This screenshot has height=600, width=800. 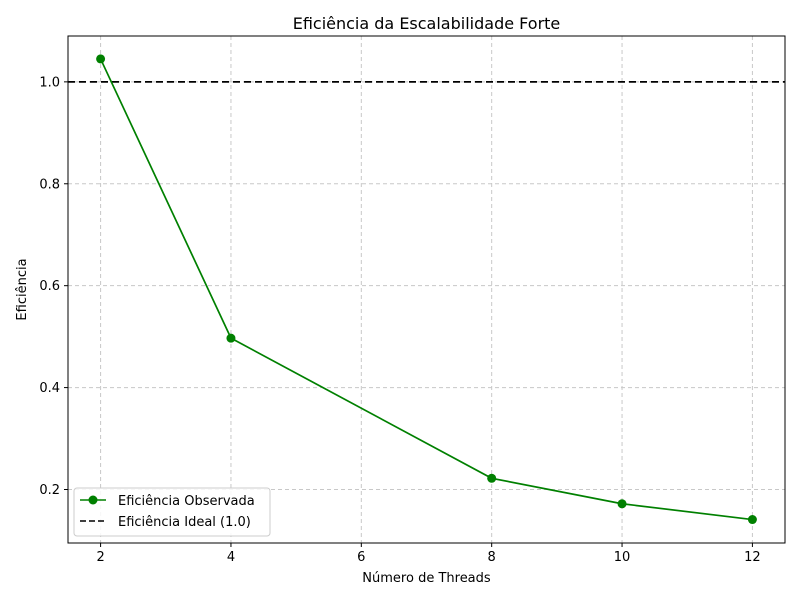 What do you see at coordinates (428, 554) in the screenshot?
I see `x-axis-ticks: 2 4 6 8 10 12` at bounding box center [428, 554].